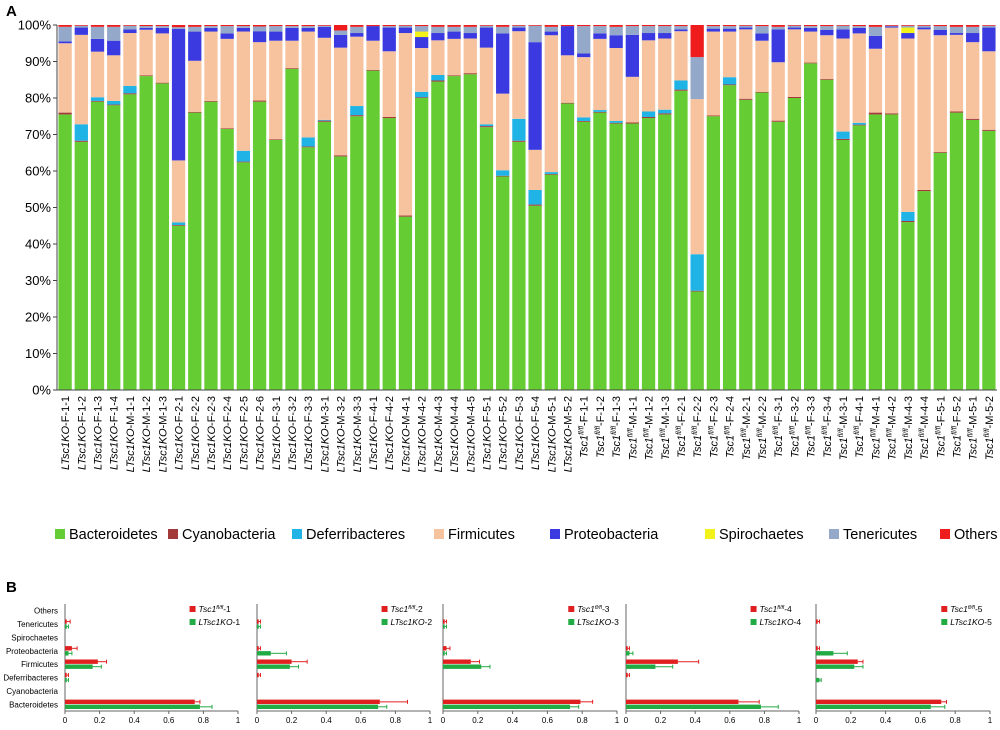  I want to click on x-tick-label: Tsc1fl/fl-F-4-1, so click(860, 427).